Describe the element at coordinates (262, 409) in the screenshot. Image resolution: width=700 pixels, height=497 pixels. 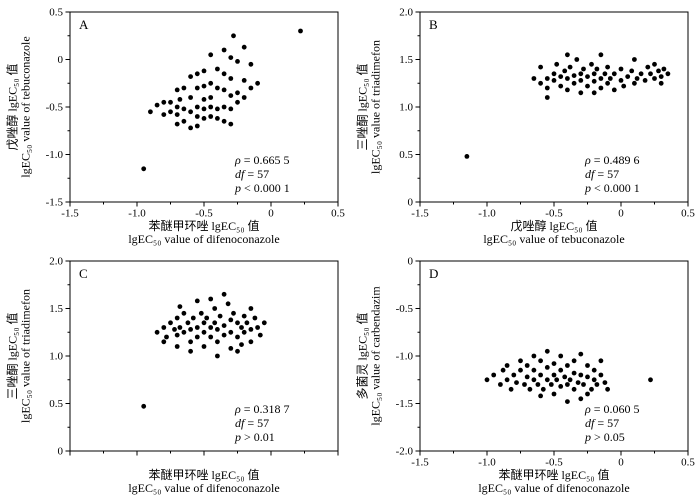
I see `svg-text: ρ = 0.318 7` at that location.